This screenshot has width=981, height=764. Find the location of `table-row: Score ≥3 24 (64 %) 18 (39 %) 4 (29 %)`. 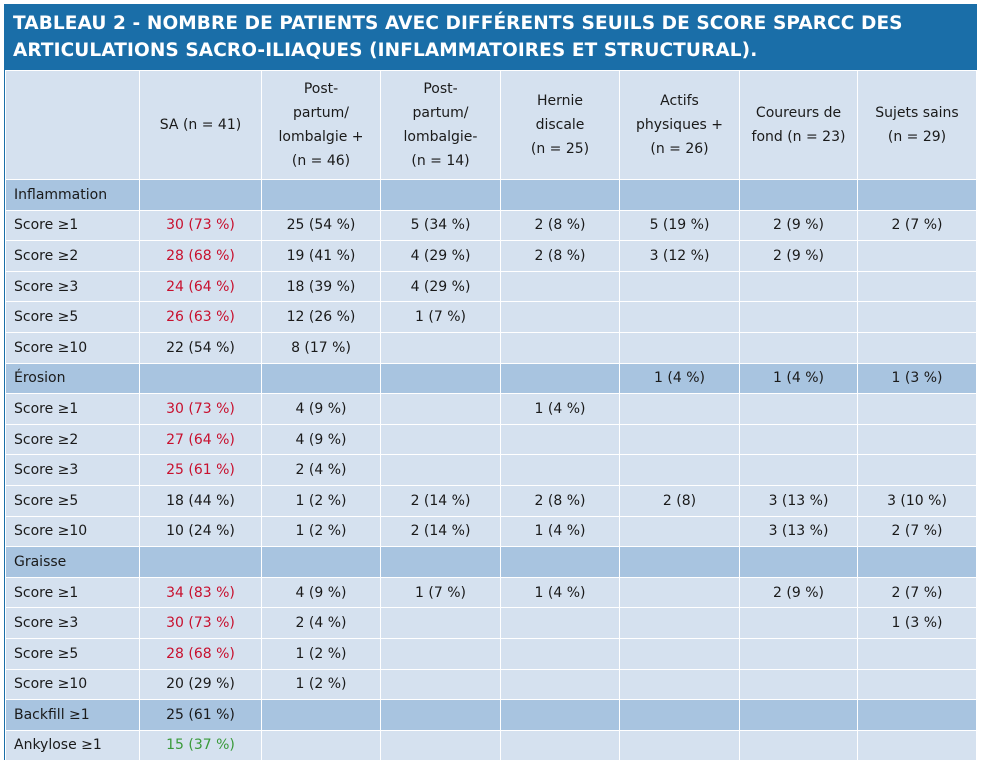

table-row: Score ≥3 24 (64 %) 18 (39 %) 4 (29 %) is located at coordinates (491, 286).